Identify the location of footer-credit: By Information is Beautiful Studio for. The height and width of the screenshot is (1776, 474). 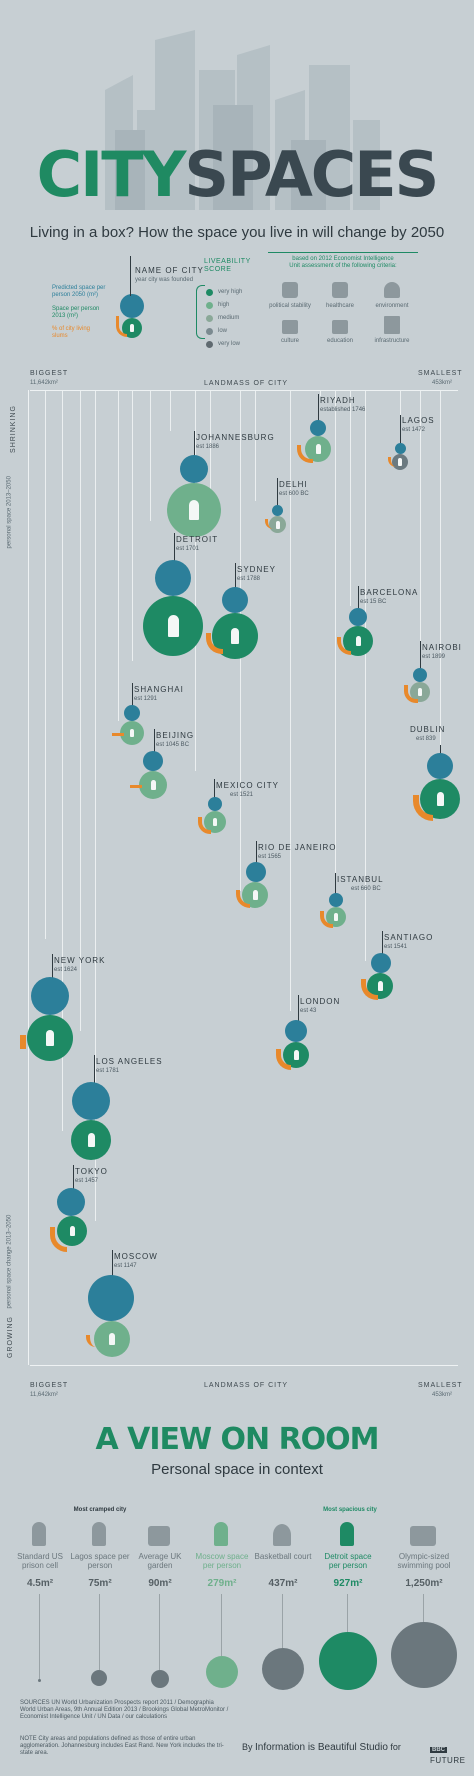
(321, 1747).